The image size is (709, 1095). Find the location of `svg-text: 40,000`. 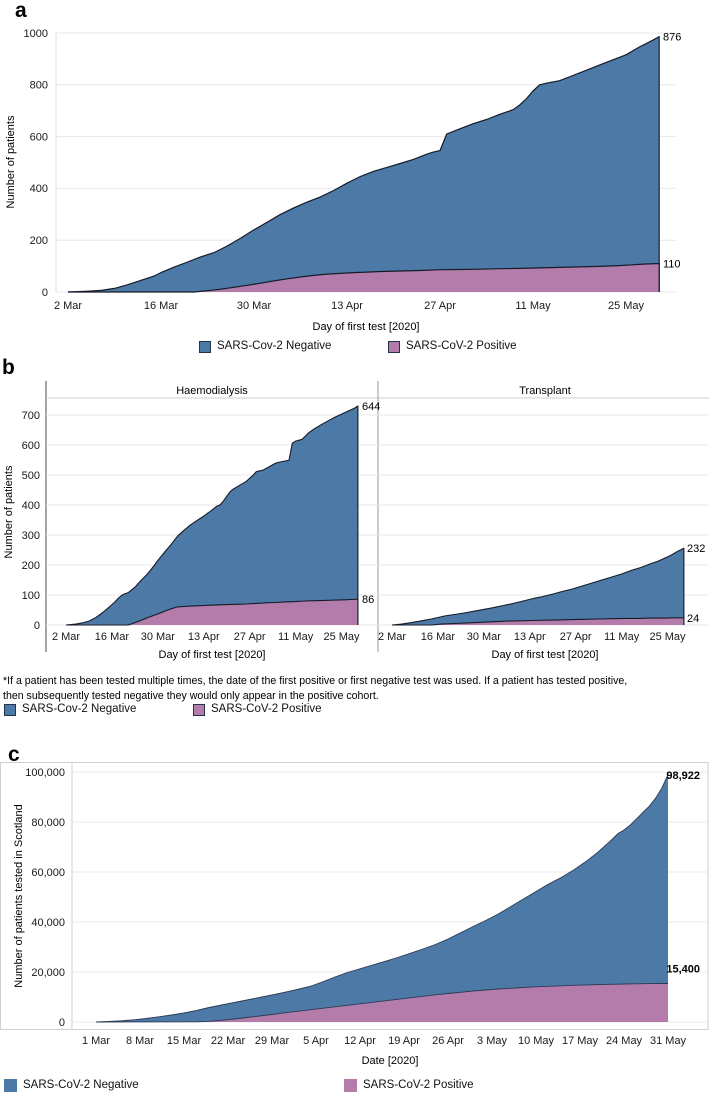

svg-text: 40,000 is located at coordinates (48, 923).